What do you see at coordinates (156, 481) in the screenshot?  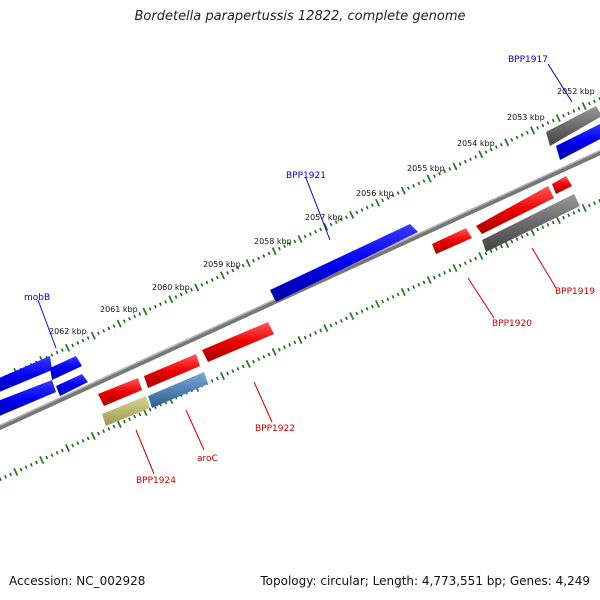 I see `gene-label: BPP1924` at bounding box center [156, 481].